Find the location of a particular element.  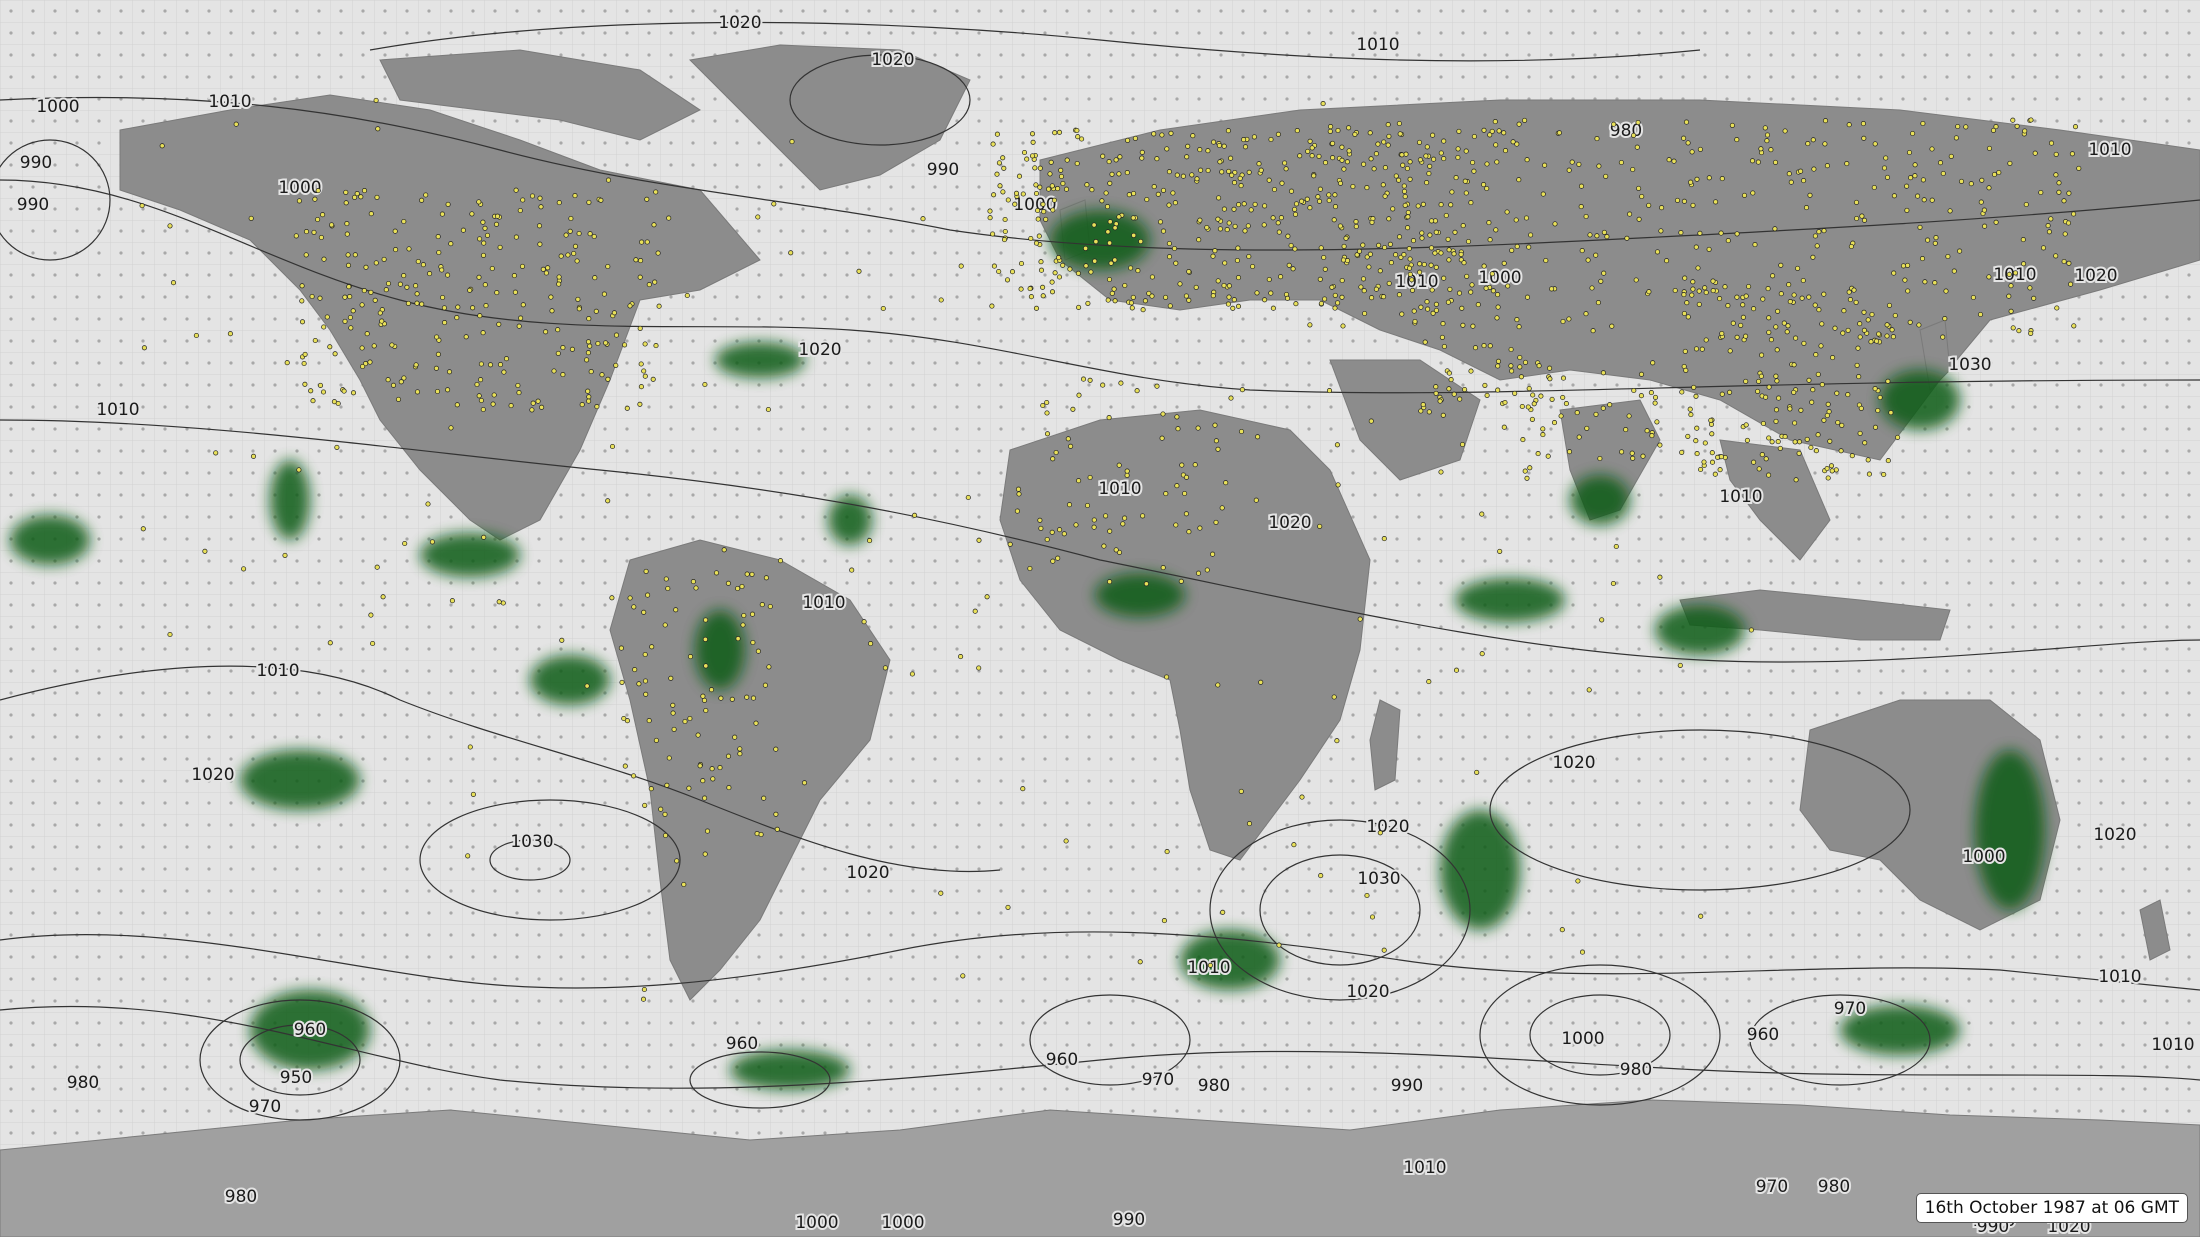

isobar-label: 980 is located at coordinates (1834, 1187).